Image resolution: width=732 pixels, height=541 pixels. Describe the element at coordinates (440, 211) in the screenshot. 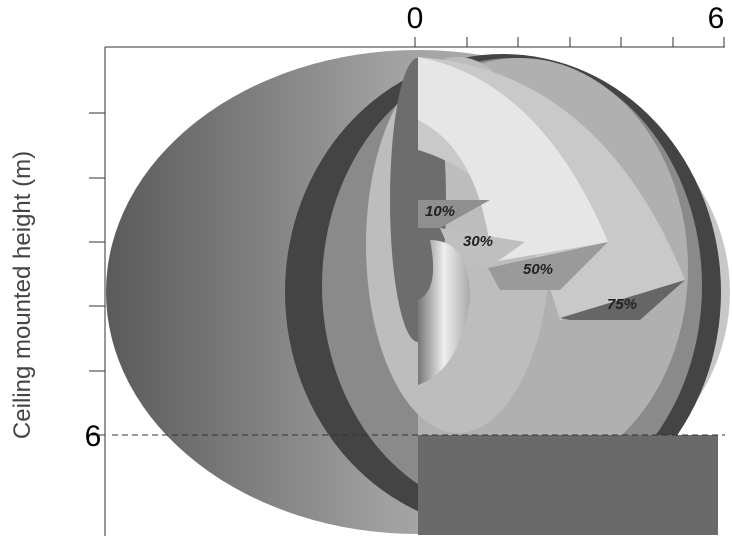

I see `zone-label: 10%` at that location.